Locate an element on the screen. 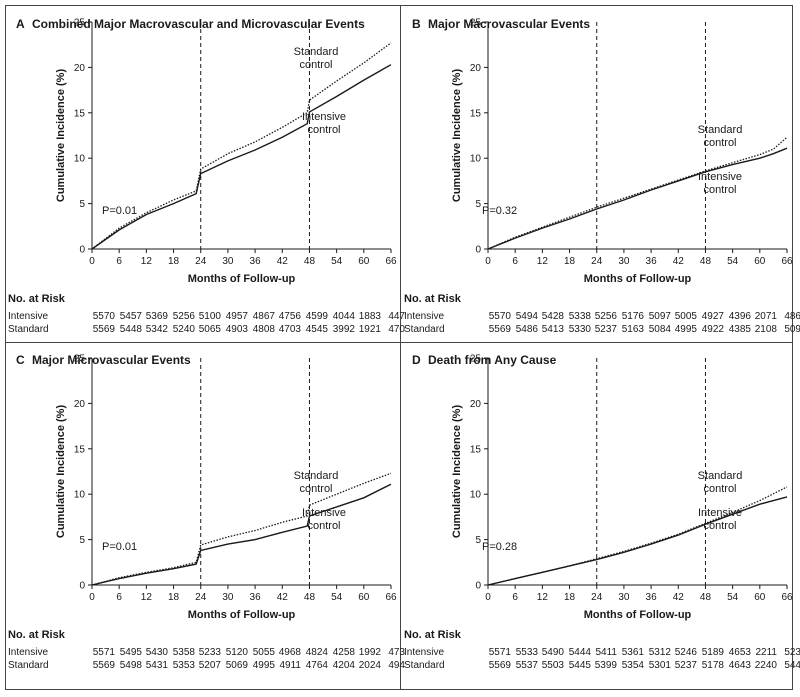  risk-standard-value: 3992 is located at coordinates (344, 329).